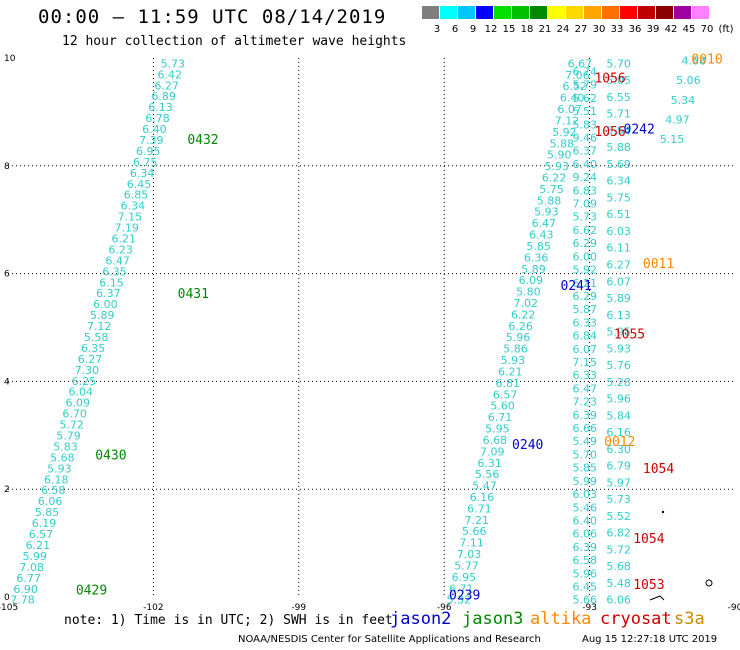 The image size is (740, 650). I want to click on wave-height-sample: 7.30, so click(87, 370).